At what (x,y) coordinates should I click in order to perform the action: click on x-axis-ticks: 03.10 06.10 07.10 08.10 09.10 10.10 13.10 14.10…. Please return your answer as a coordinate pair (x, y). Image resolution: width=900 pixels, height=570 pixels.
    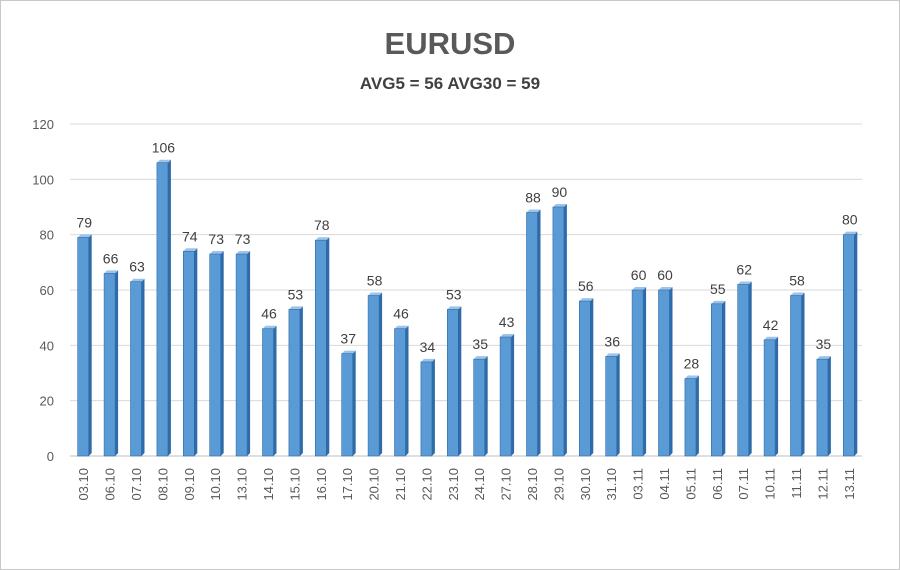
    Looking at the image, I should click on (466, 484).